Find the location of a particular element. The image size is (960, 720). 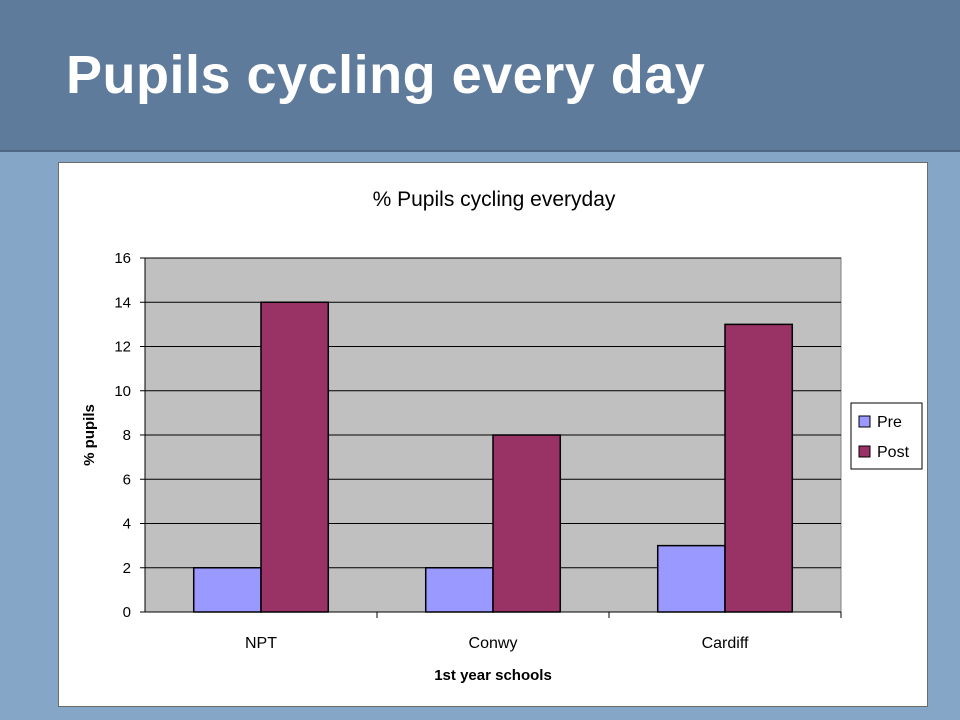

legend-label-pre: Pre is located at coordinates (889, 422).